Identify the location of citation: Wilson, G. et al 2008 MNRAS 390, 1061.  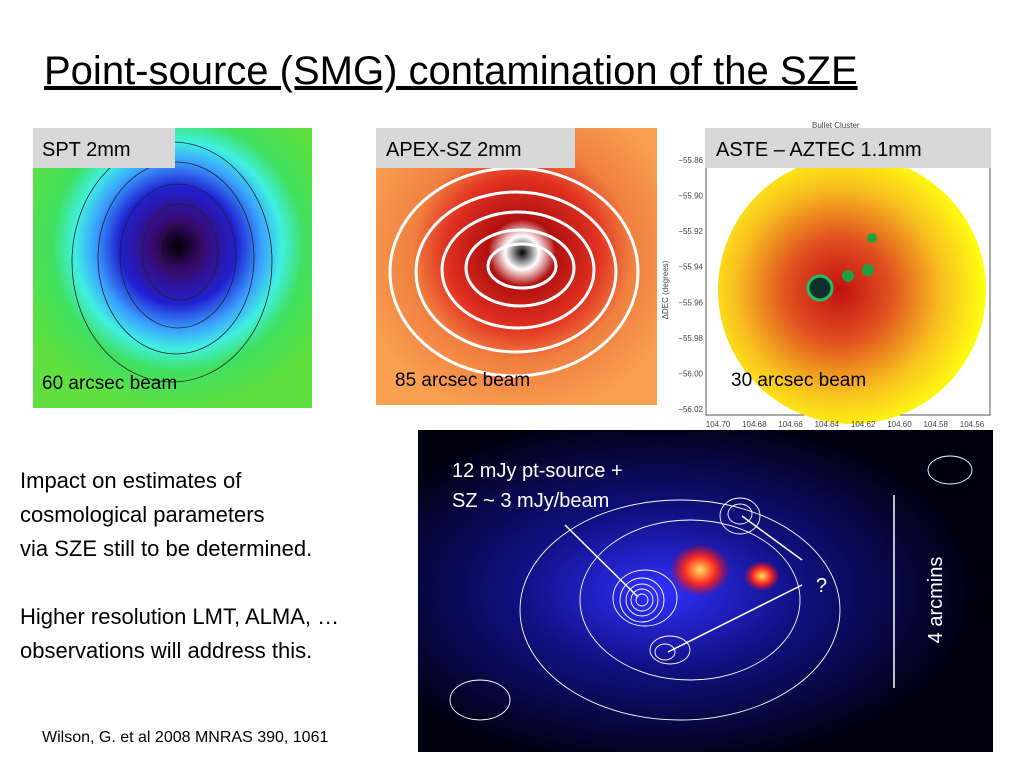
(185, 737).